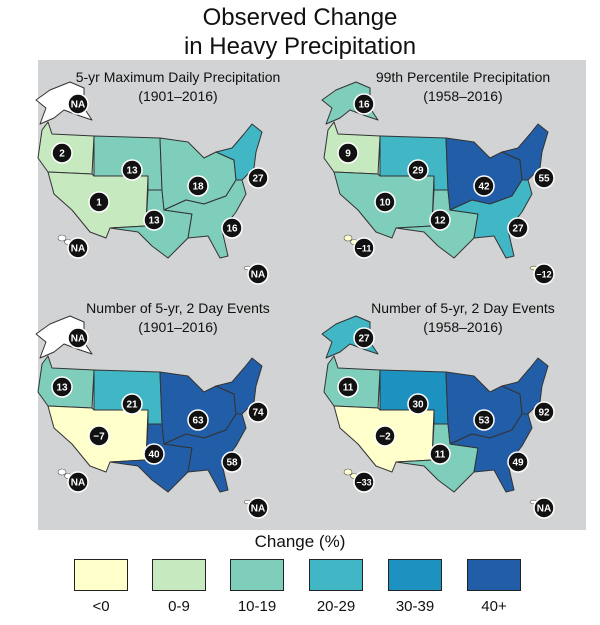 The width and height of the screenshot is (600, 625). What do you see at coordinates (178, 96) in the screenshot?
I see `panel1-period: (1901–2016)` at bounding box center [178, 96].